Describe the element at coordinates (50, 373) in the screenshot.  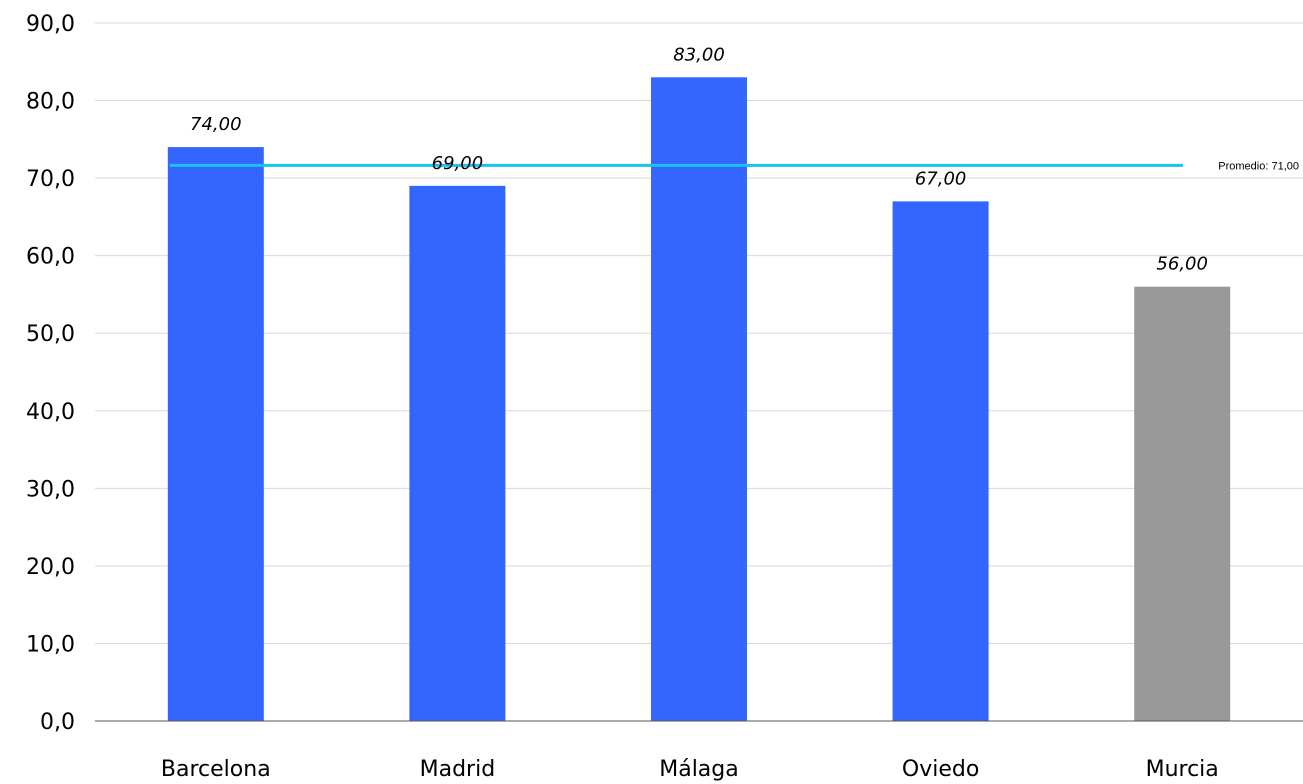
I see `y-axis-ticks: 0,0 10,0 20,0 30,0 40,0 50,0 60,0 70,0 80,0 90,0` at that location.